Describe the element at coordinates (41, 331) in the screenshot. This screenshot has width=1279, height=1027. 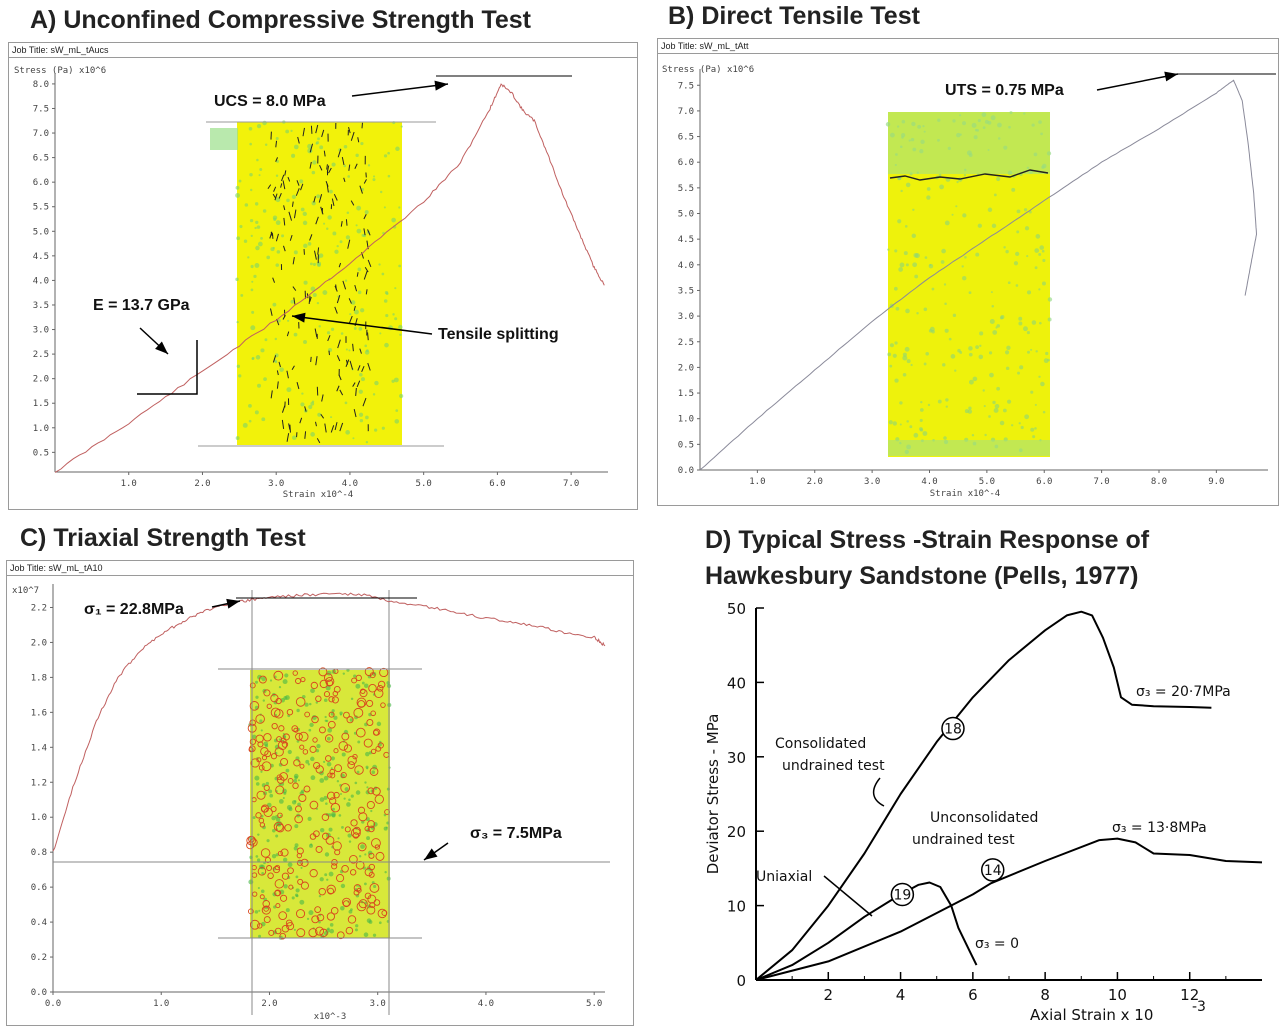
I see `a-ytick-label: 3.0` at that location.